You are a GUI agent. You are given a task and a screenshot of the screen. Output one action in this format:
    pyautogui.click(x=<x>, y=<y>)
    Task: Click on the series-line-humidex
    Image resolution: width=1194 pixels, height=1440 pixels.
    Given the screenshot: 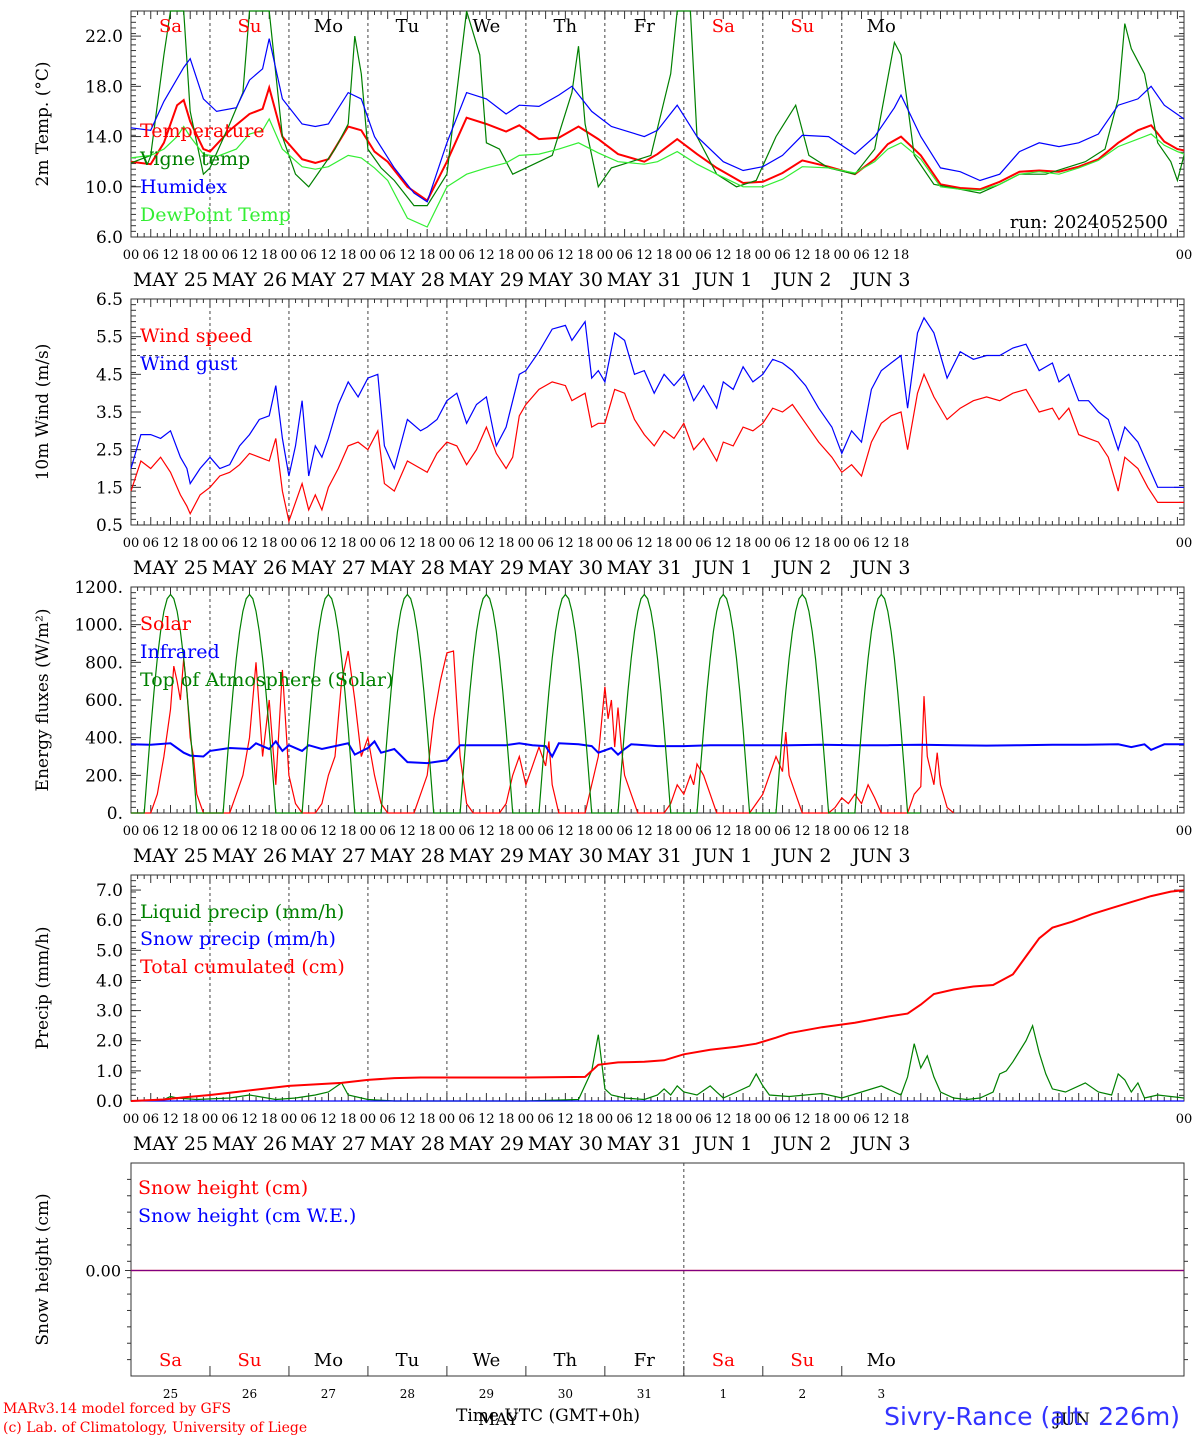 What is the action you would take?
    pyautogui.click(x=657, y=120)
    